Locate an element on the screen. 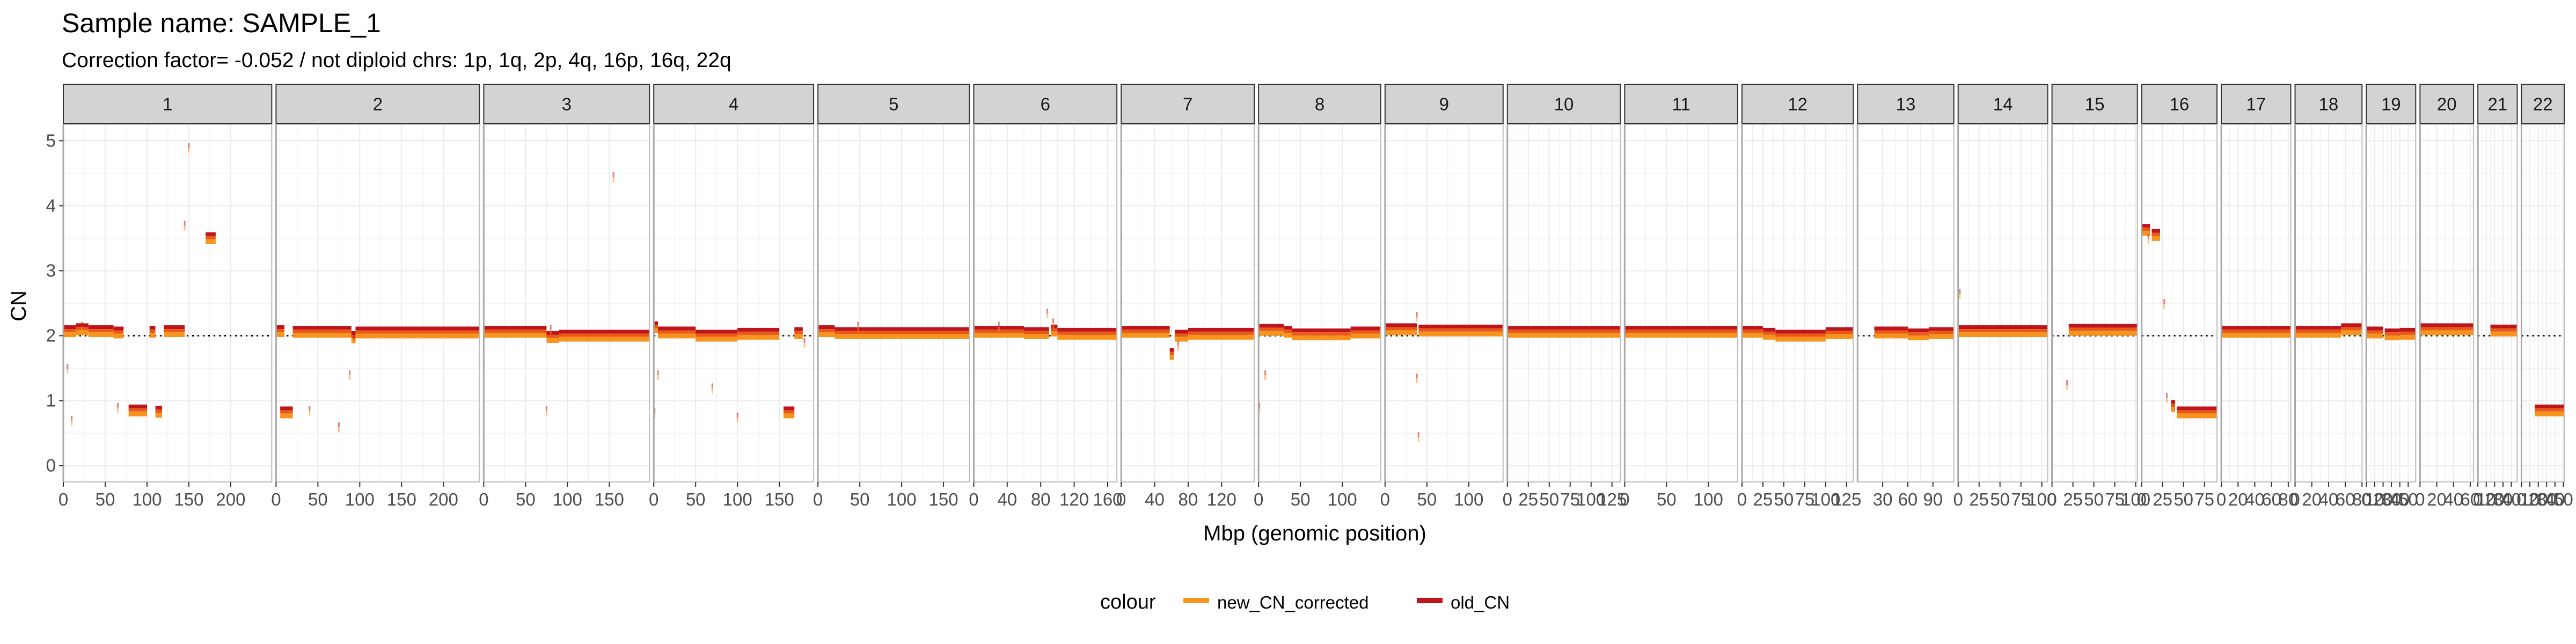 This screenshot has height=644, width=2576. x-tick-label: 150 is located at coordinates (943, 499).